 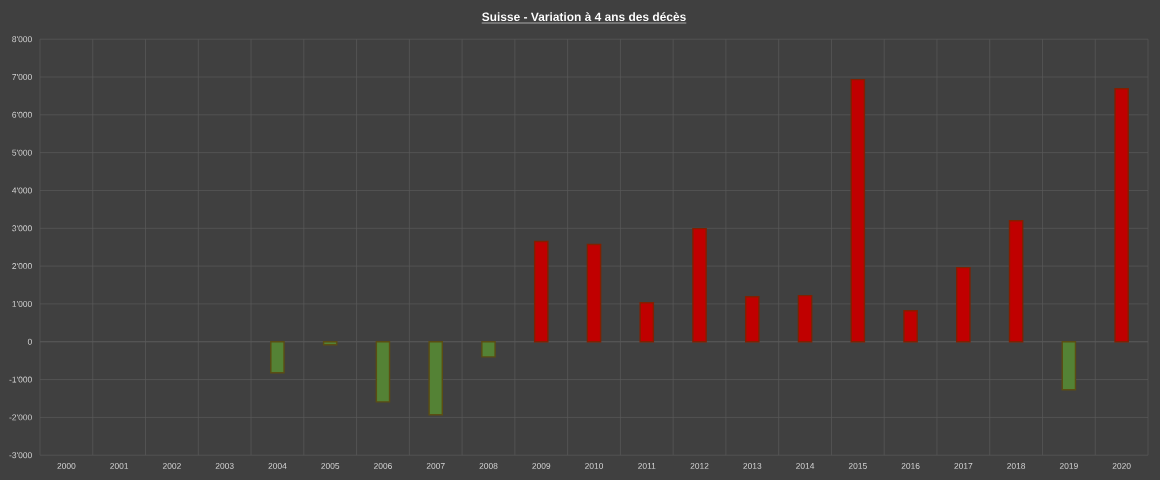 What do you see at coordinates (330, 465) in the screenshot?
I see `x-tick-label: 2005` at bounding box center [330, 465].